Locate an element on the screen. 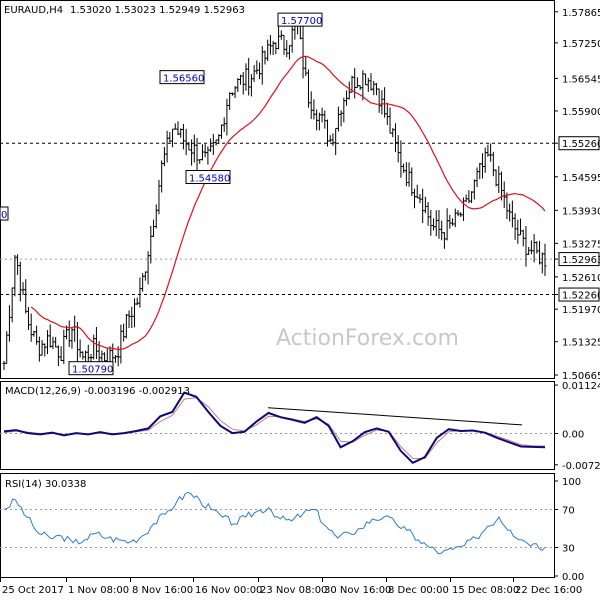 The image size is (600, 604). time-axis-label: 25 Oct 2017 is located at coordinates (33, 590).